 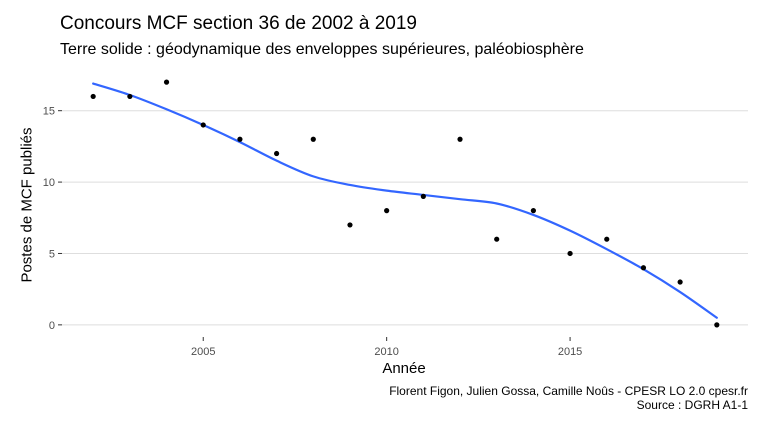 I want to click on y-tick-label: 15, so click(x=49, y=112).